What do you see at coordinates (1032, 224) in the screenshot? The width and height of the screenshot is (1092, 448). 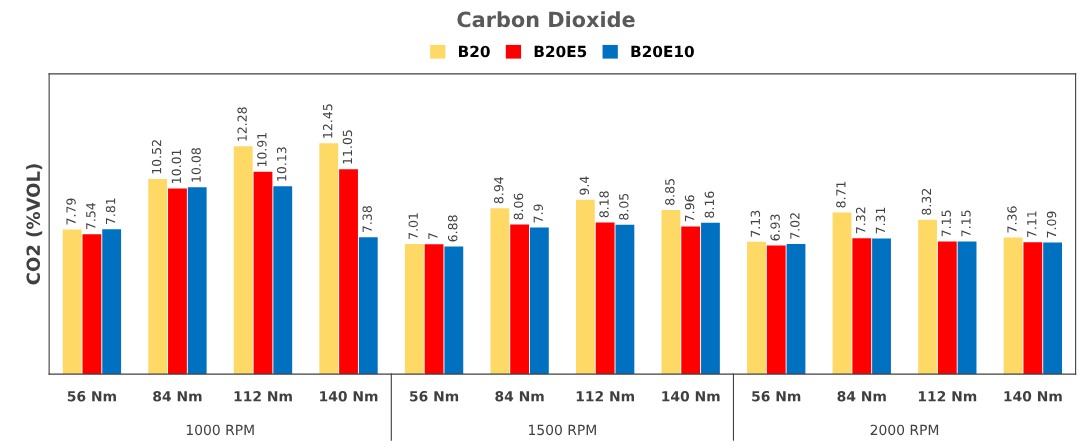 I see `data-label: 7.11` at bounding box center [1032, 224].